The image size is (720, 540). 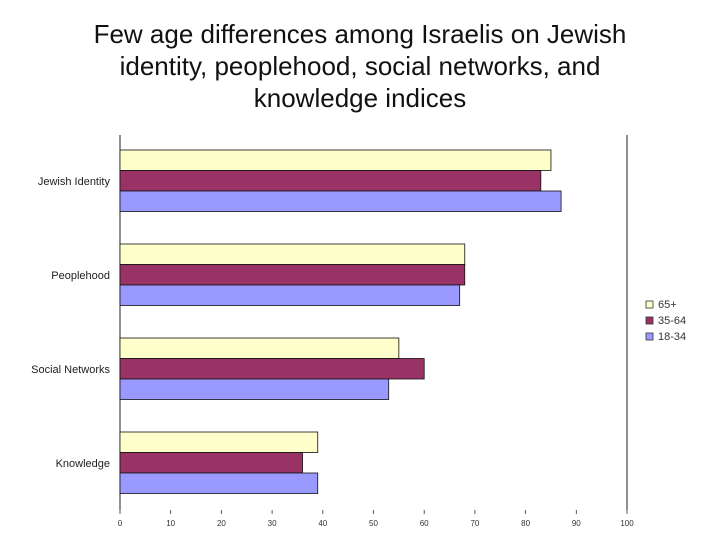 I want to click on bar-peoplehood-65plus, so click(x=292, y=254).